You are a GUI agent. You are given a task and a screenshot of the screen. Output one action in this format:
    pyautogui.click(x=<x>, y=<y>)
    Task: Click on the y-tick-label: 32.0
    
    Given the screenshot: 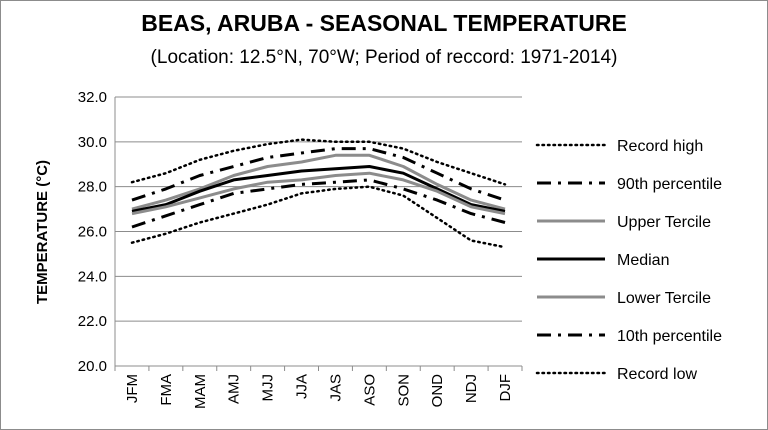 What is the action you would take?
    pyautogui.click(x=92, y=97)
    